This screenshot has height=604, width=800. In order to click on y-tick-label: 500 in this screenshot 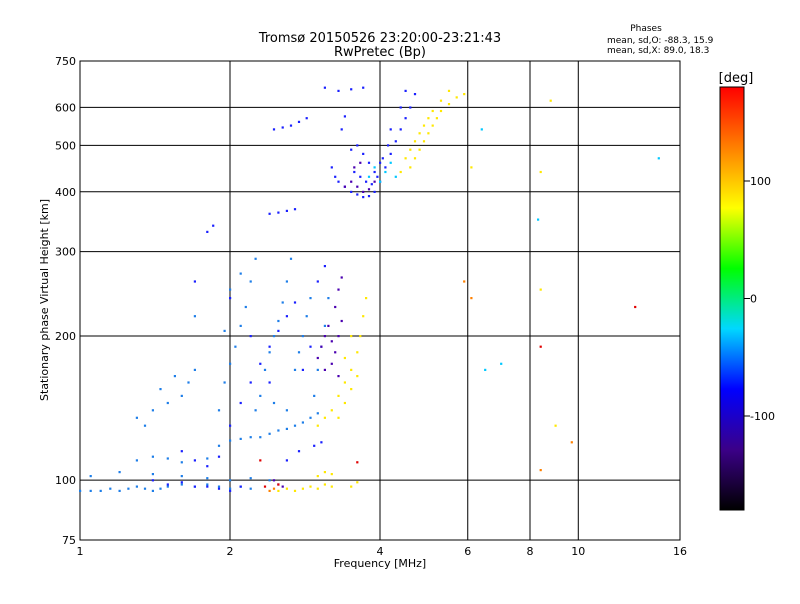, I will do `click(65, 145)`.